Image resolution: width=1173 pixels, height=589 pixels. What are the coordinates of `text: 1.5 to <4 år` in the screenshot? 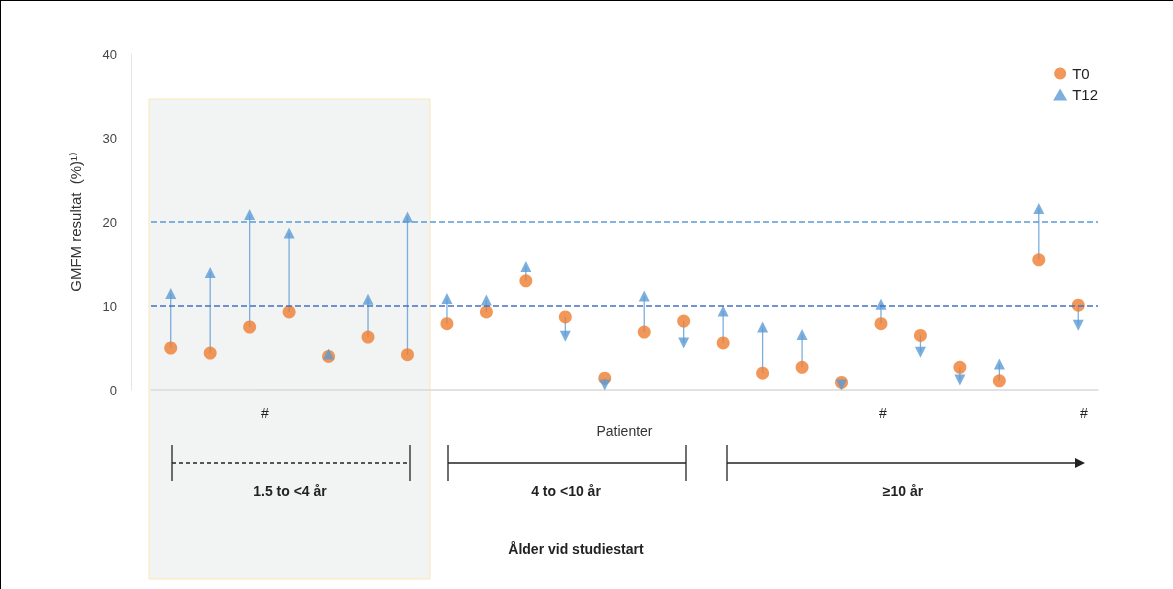 It's located at (290, 491).